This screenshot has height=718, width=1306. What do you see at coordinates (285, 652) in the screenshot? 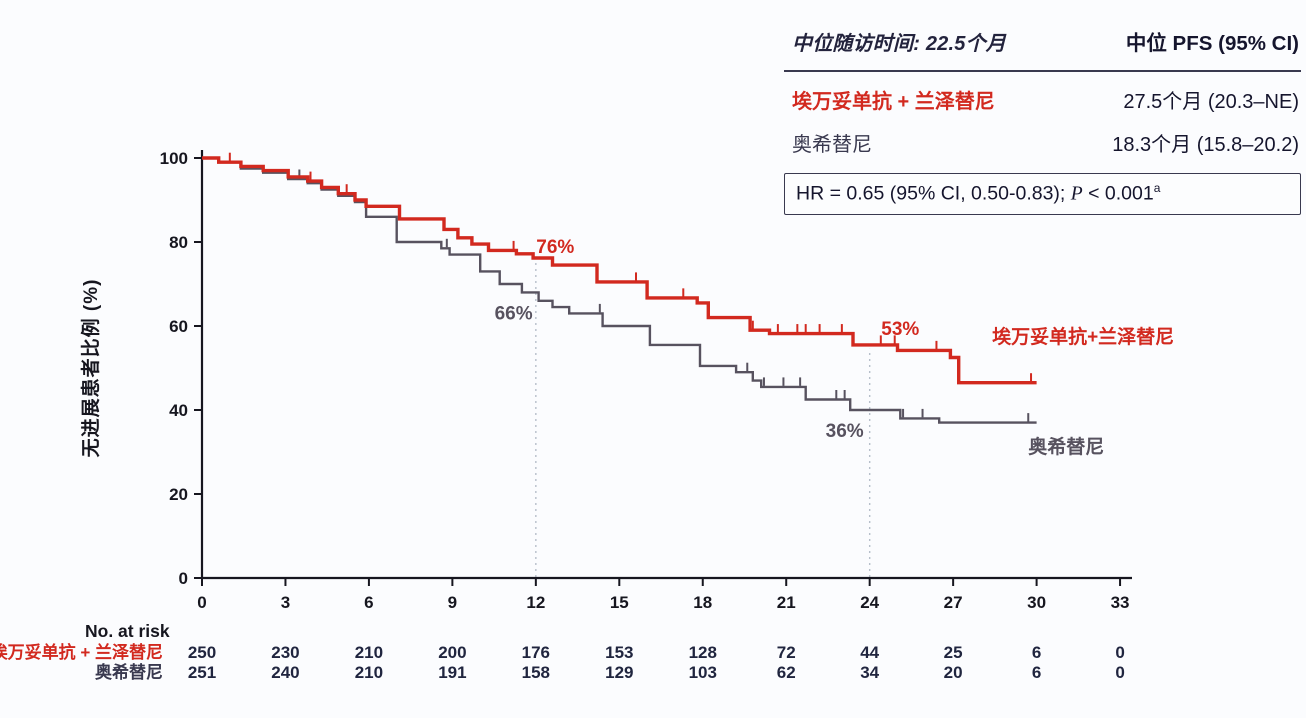
I see `risk-count: 230` at bounding box center [285, 652].